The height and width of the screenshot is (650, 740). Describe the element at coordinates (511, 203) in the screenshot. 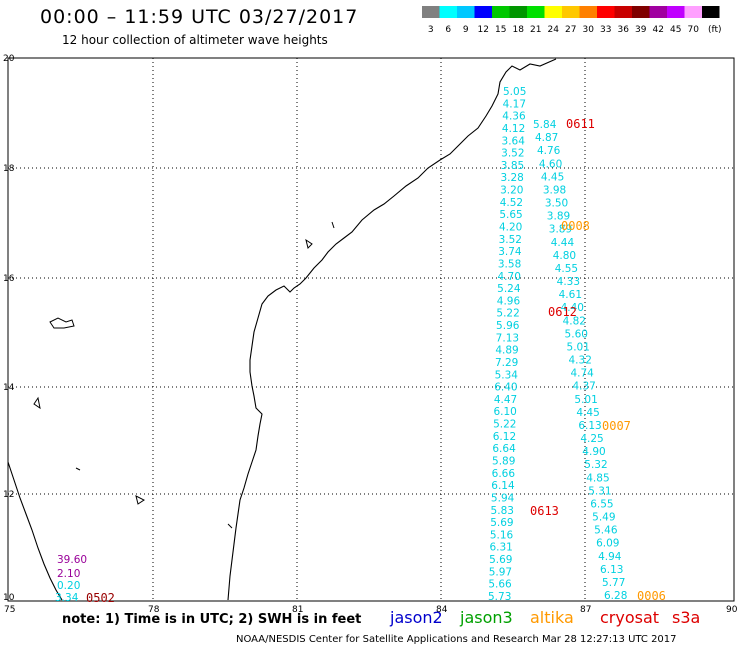

I see `wave-height-value: 4.52` at that location.